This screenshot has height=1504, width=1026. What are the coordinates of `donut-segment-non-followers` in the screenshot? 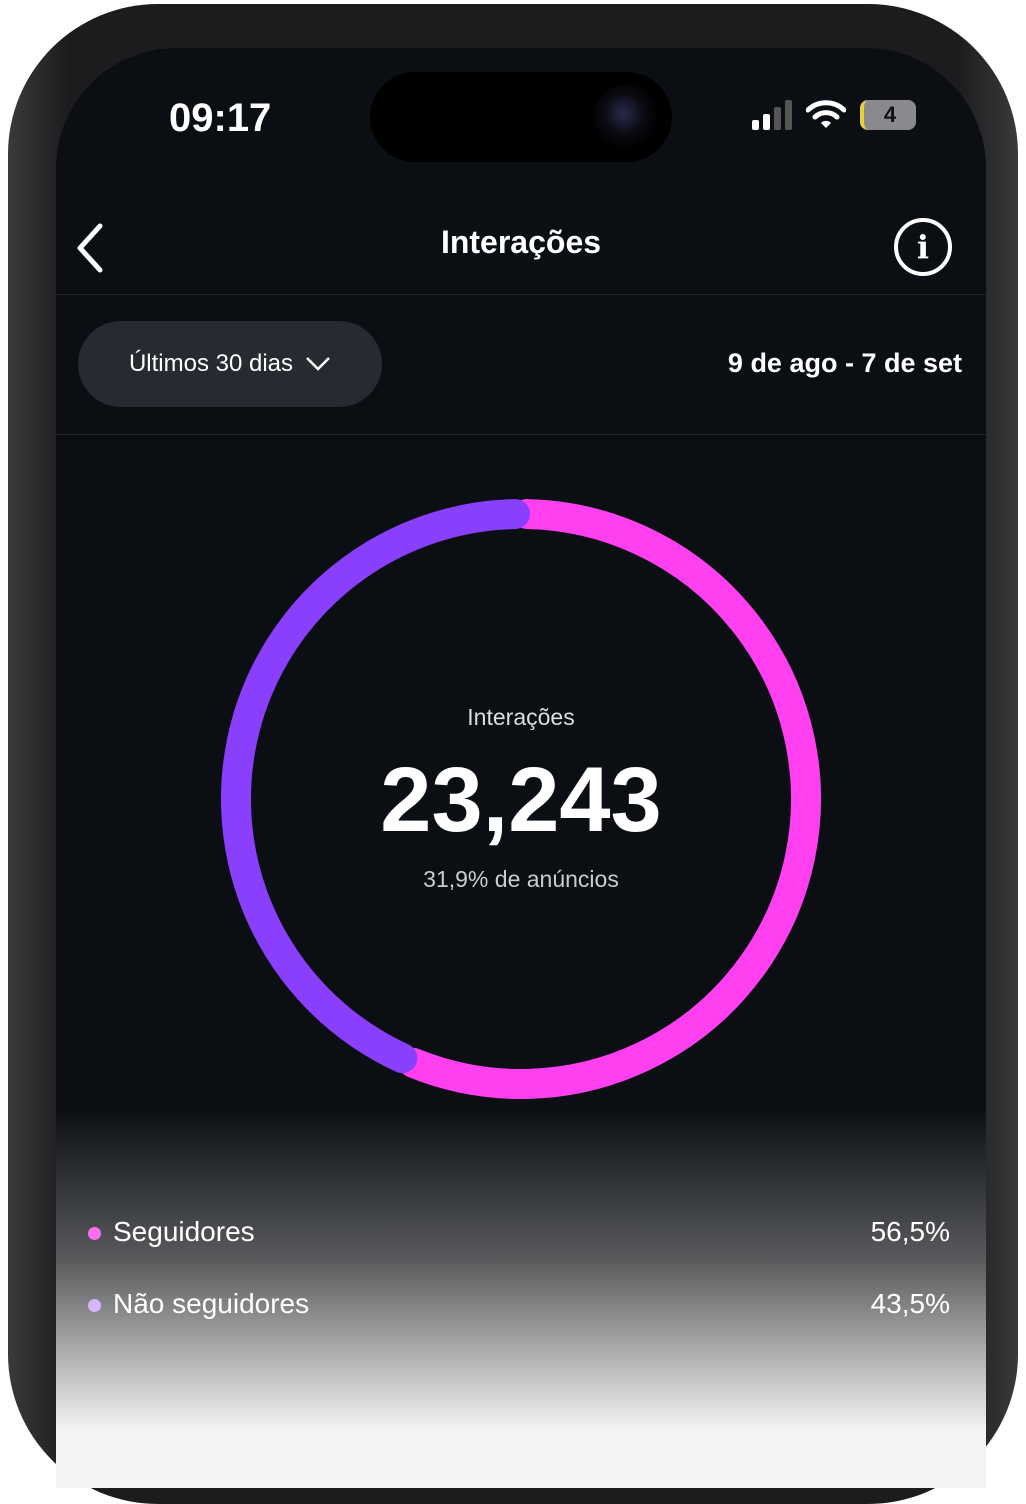 It's located at (376, 786).